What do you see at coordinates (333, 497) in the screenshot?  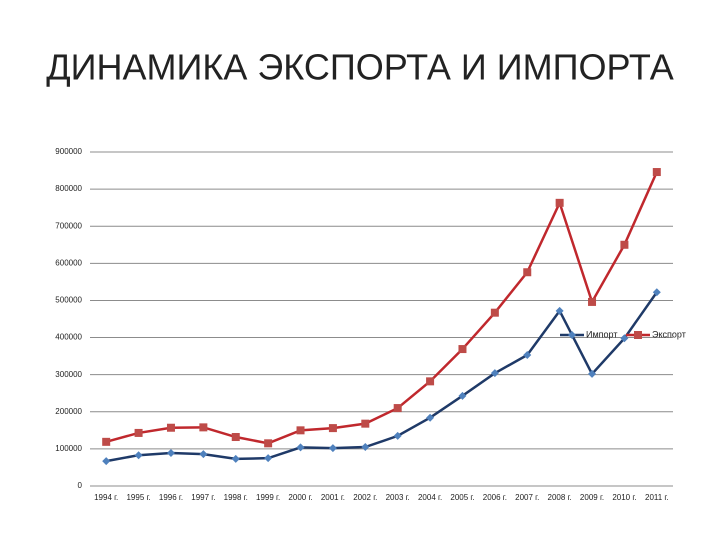 I see `x-tick-label: 2001 г.` at bounding box center [333, 497].